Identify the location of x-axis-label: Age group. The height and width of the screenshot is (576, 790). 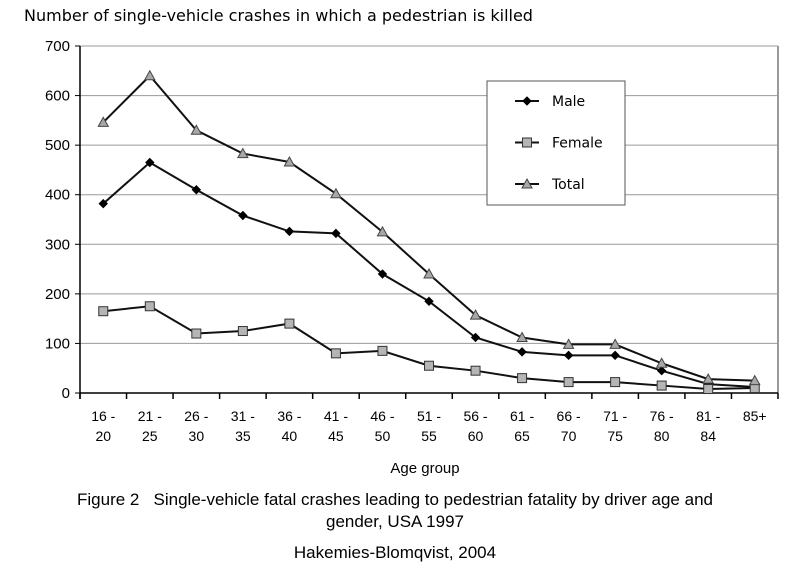
(424, 468).